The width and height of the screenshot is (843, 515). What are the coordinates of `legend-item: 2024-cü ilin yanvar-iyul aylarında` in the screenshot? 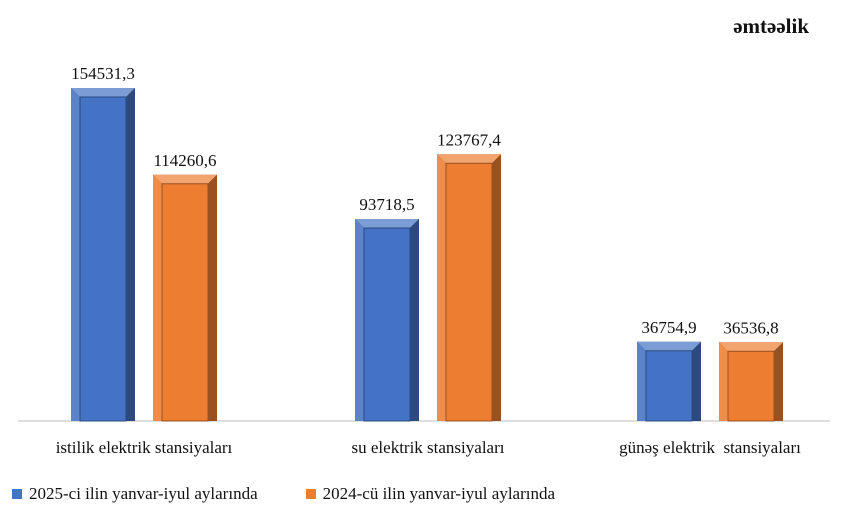 It's located at (430, 494).